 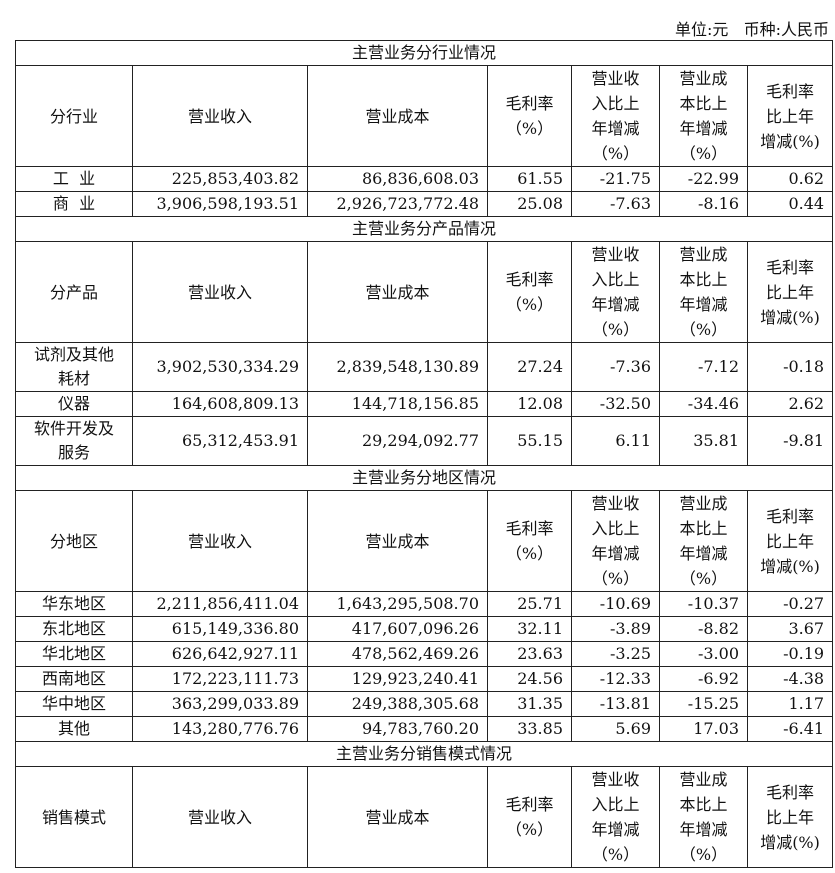 What do you see at coordinates (220, 679) in the screenshot?
I see `cell-value: 172,223,111.73` at bounding box center [220, 679].